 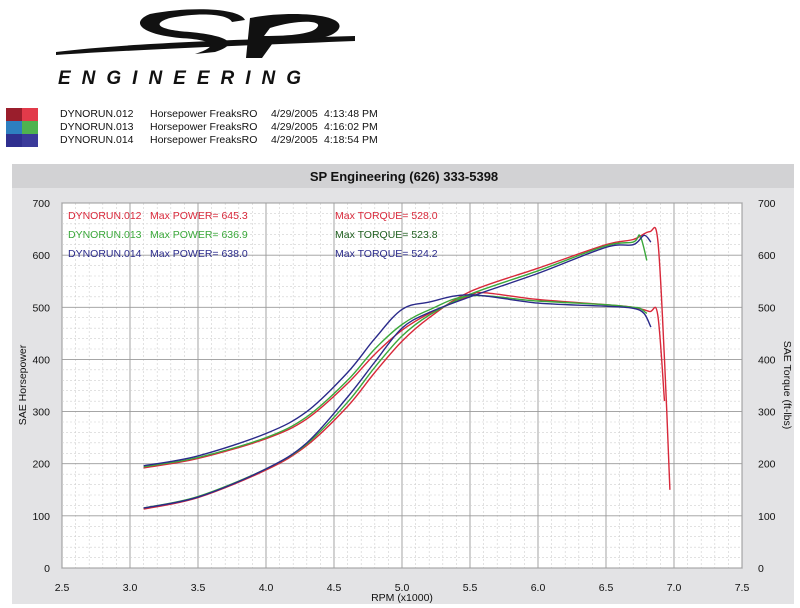 What do you see at coordinates (761, 569) in the screenshot?
I see `y-tick-label-right: 0` at bounding box center [761, 569].